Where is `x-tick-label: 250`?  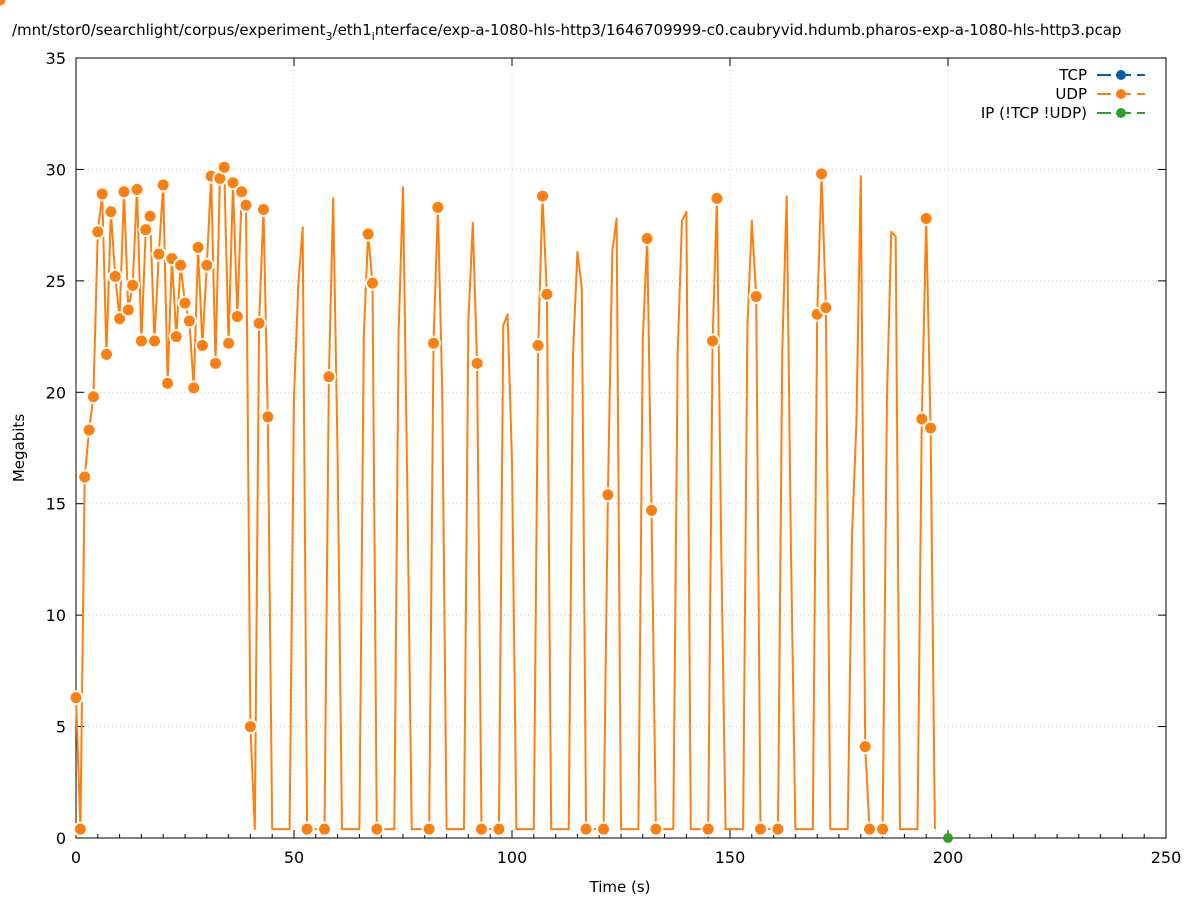 x-tick-label: 250 is located at coordinates (1166, 857).